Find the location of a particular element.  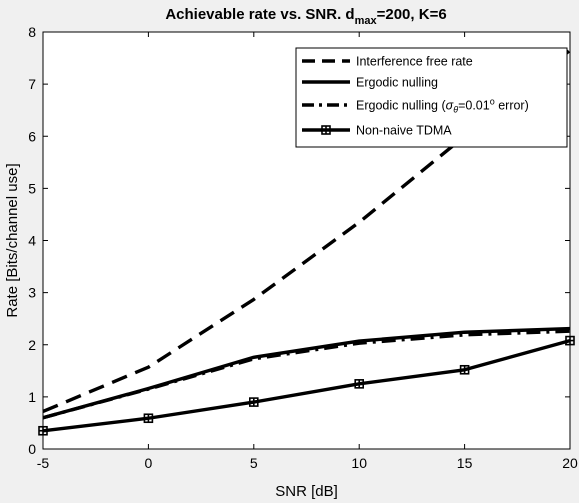

legend-label-degree: o is located at coordinates (492, 102).